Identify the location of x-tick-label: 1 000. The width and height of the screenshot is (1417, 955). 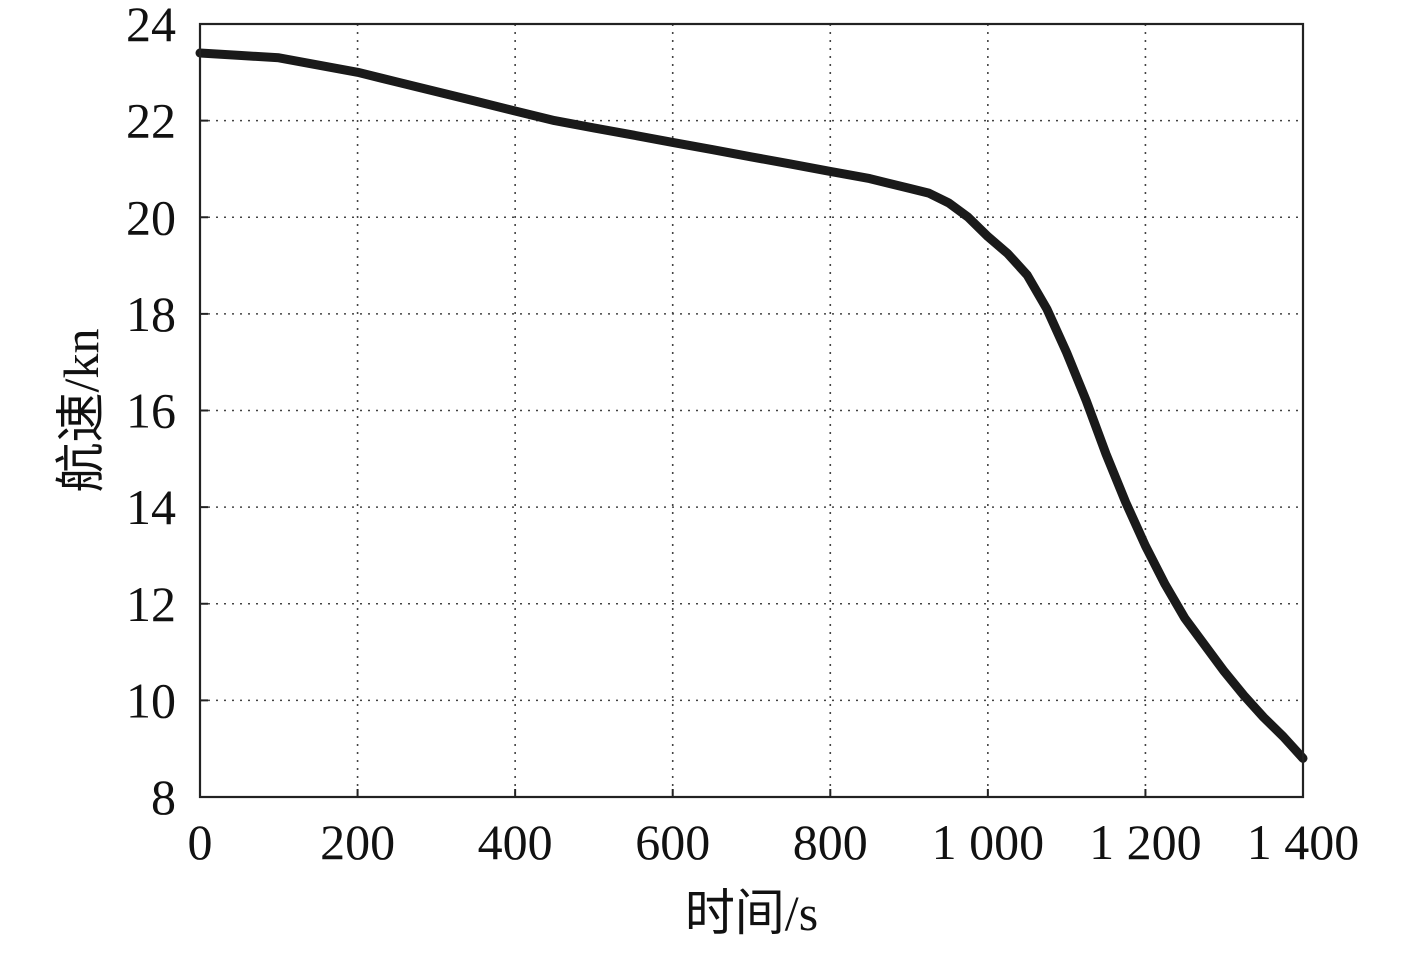
(988, 842).